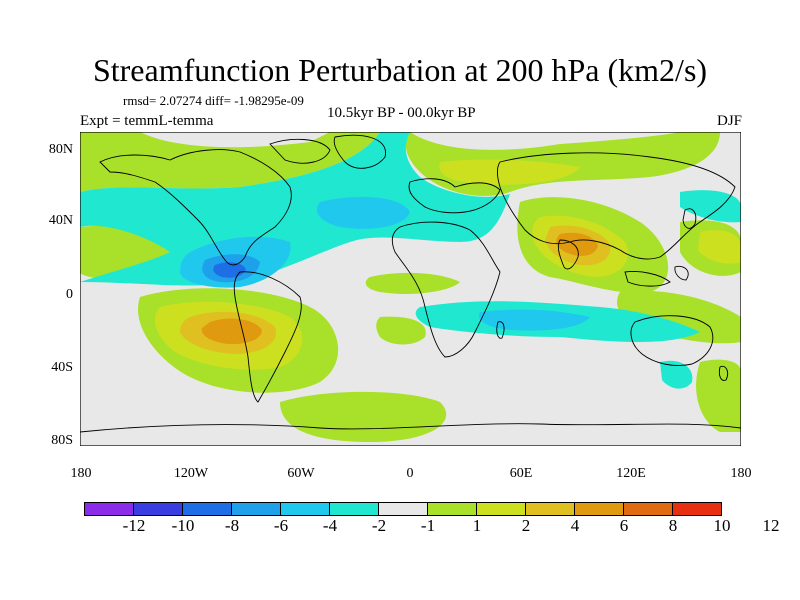 Image resolution: width=800 pixels, height=600 pixels. I want to click on x-tick-60w: 60W, so click(301, 473).